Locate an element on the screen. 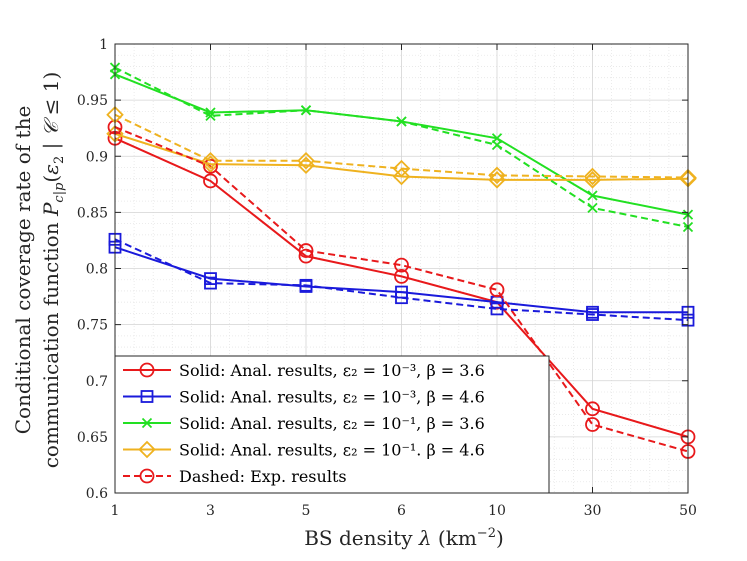 The width and height of the screenshot is (747, 561). legend-box is located at coordinates (332, 424).